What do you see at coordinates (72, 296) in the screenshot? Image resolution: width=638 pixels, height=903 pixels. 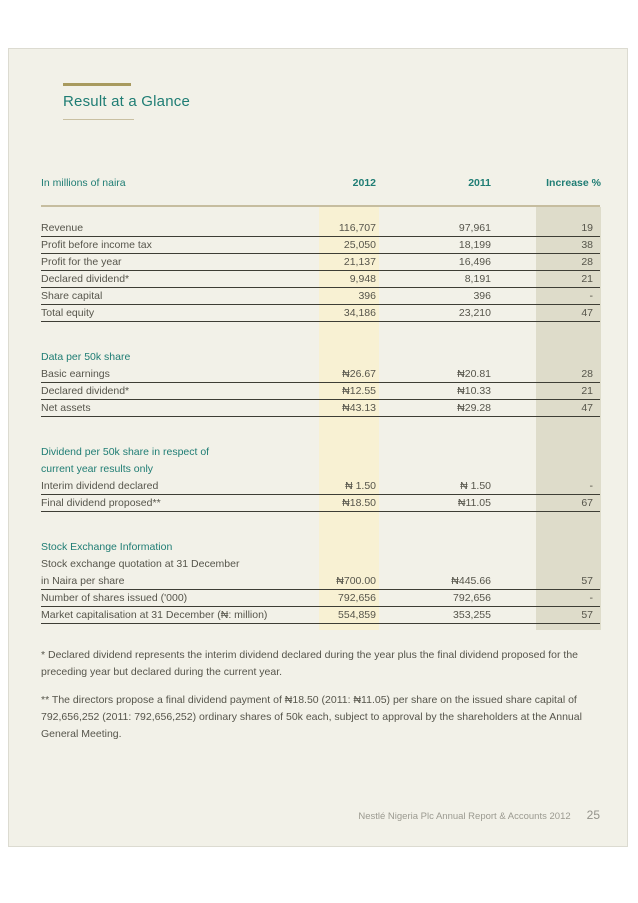 I see `row-label: Share capital` at bounding box center [72, 296].